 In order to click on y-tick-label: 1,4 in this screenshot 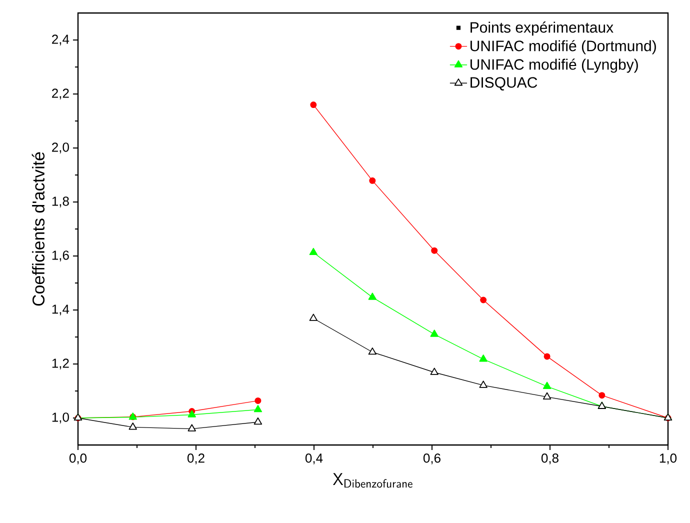, I will do `click(61, 310)`.